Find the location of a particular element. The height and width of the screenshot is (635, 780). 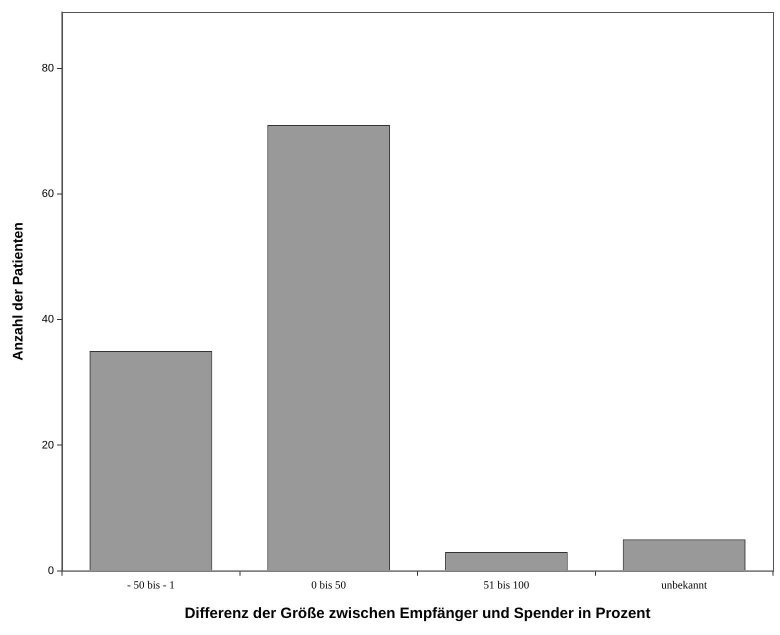

y-tick-label: 20 is located at coordinates (48, 445).